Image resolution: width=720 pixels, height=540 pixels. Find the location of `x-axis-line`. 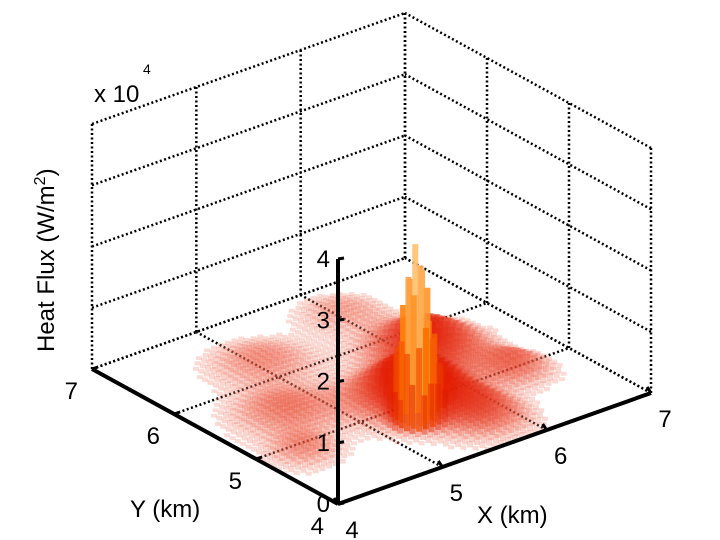

x-axis-line is located at coordinates (494, 448).